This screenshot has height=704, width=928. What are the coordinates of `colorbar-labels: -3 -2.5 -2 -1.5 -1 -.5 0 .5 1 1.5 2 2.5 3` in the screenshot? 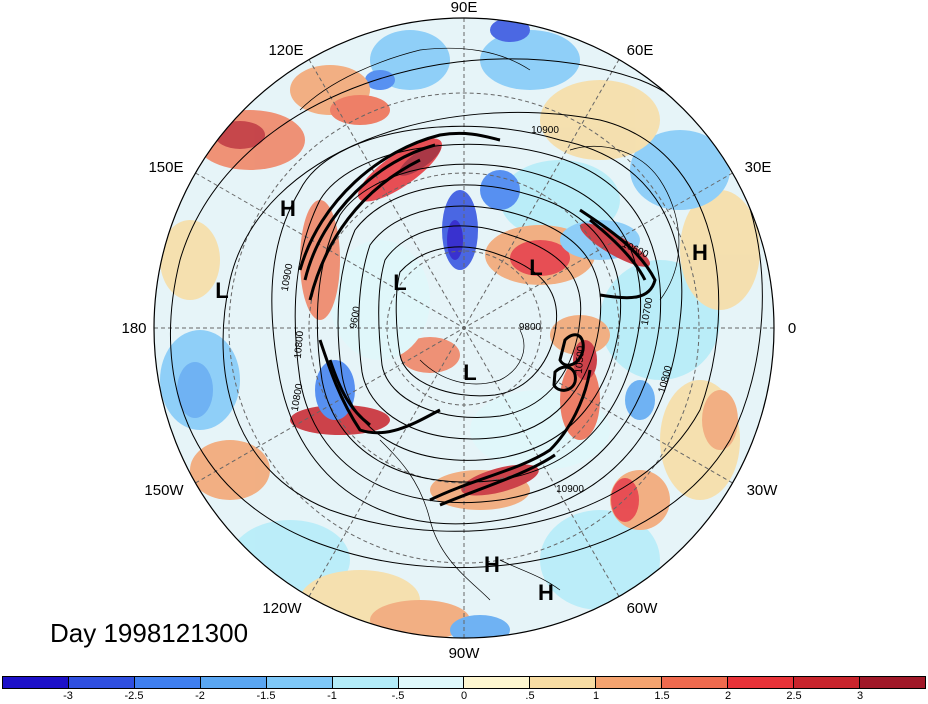 It's located at (464, 697).